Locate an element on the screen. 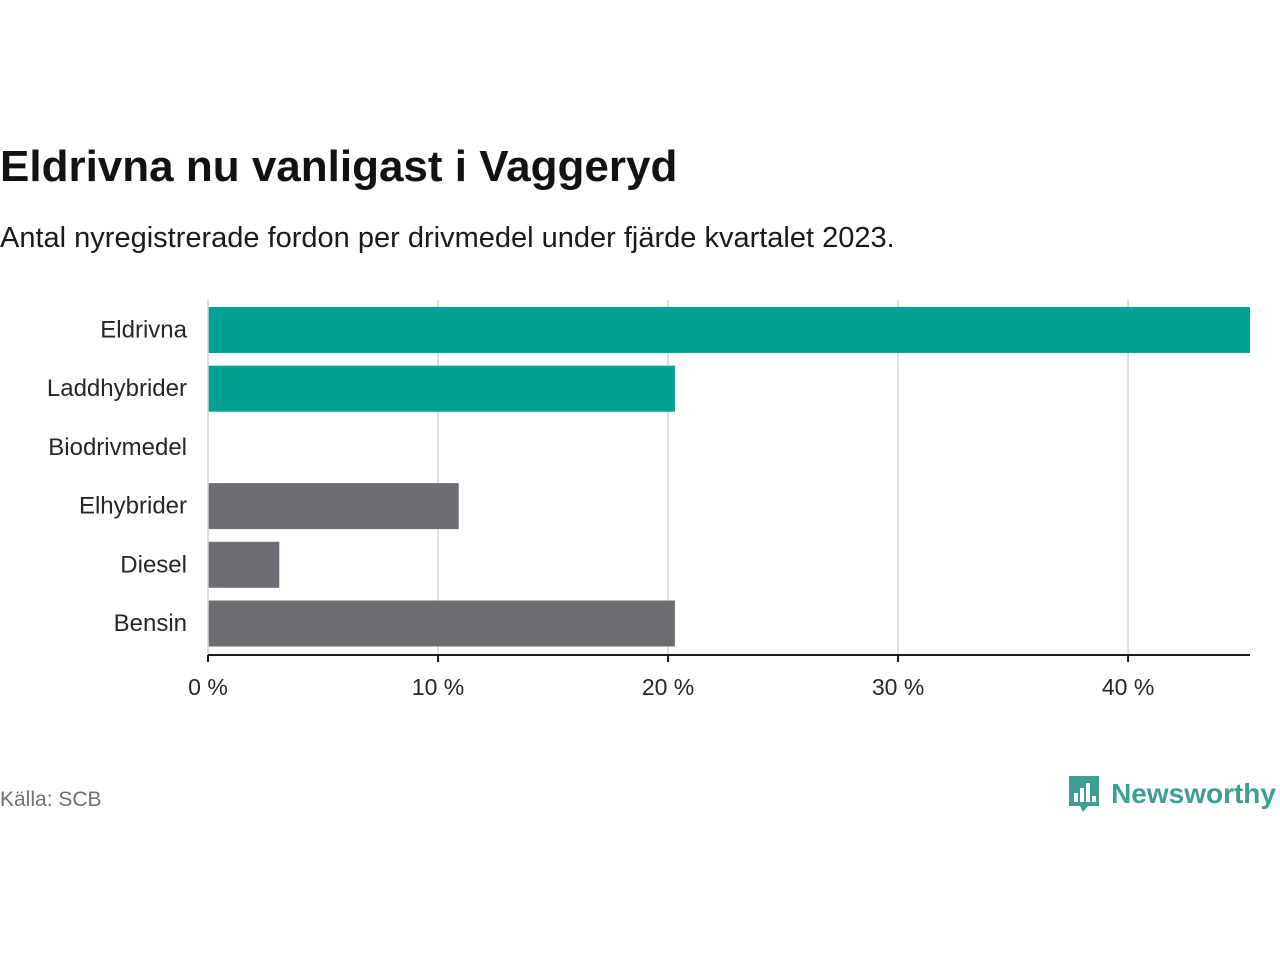  brand-name: Newsworthy is located at coordinates (1193, 793).